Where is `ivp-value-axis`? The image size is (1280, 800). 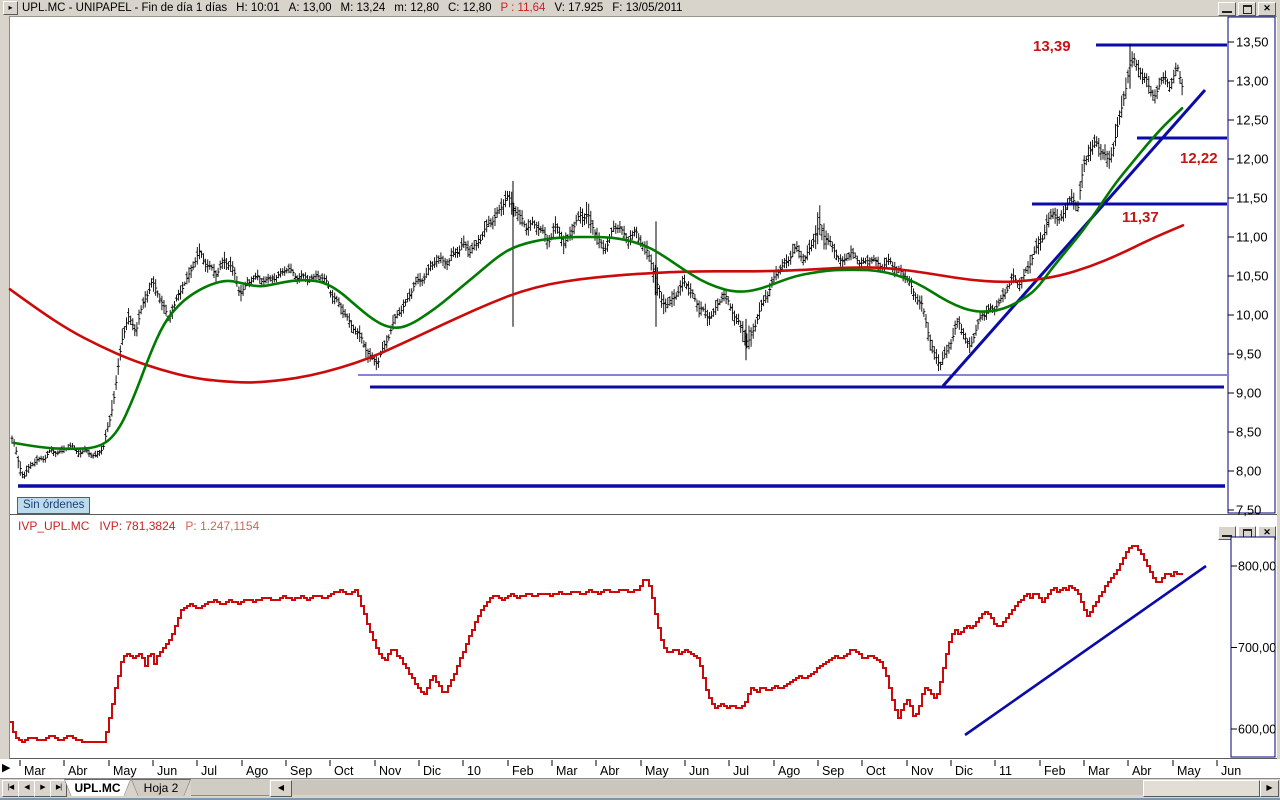 ivp-value-axis is located at coordinates (1253, 647).